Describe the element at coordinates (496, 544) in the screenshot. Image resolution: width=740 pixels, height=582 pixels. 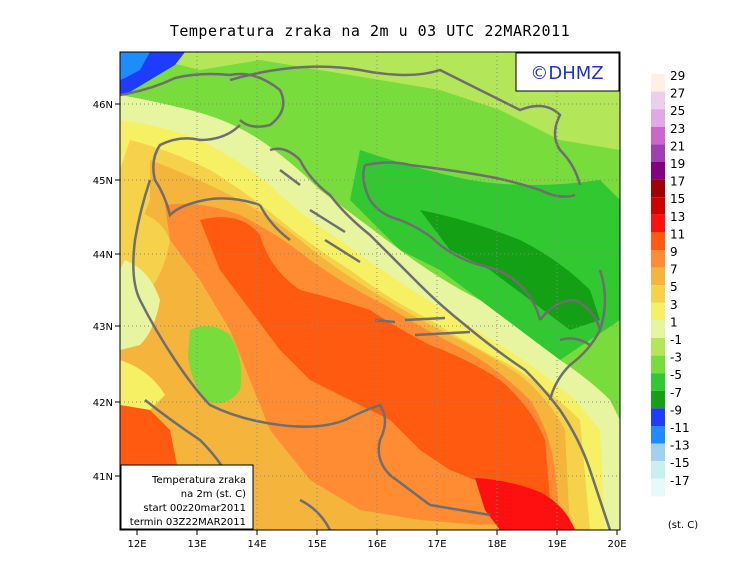
I see `lon-label: 18E` at that location.